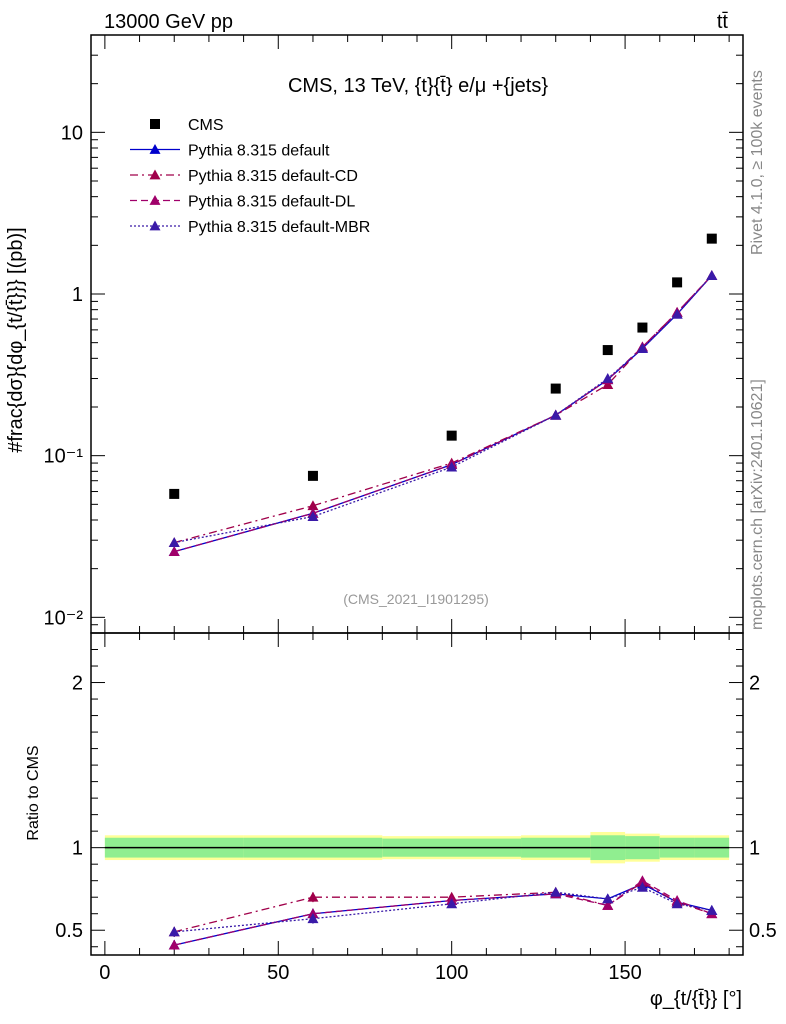  I want to click on ratio-y-tick-label: 1, so click(77, 849).